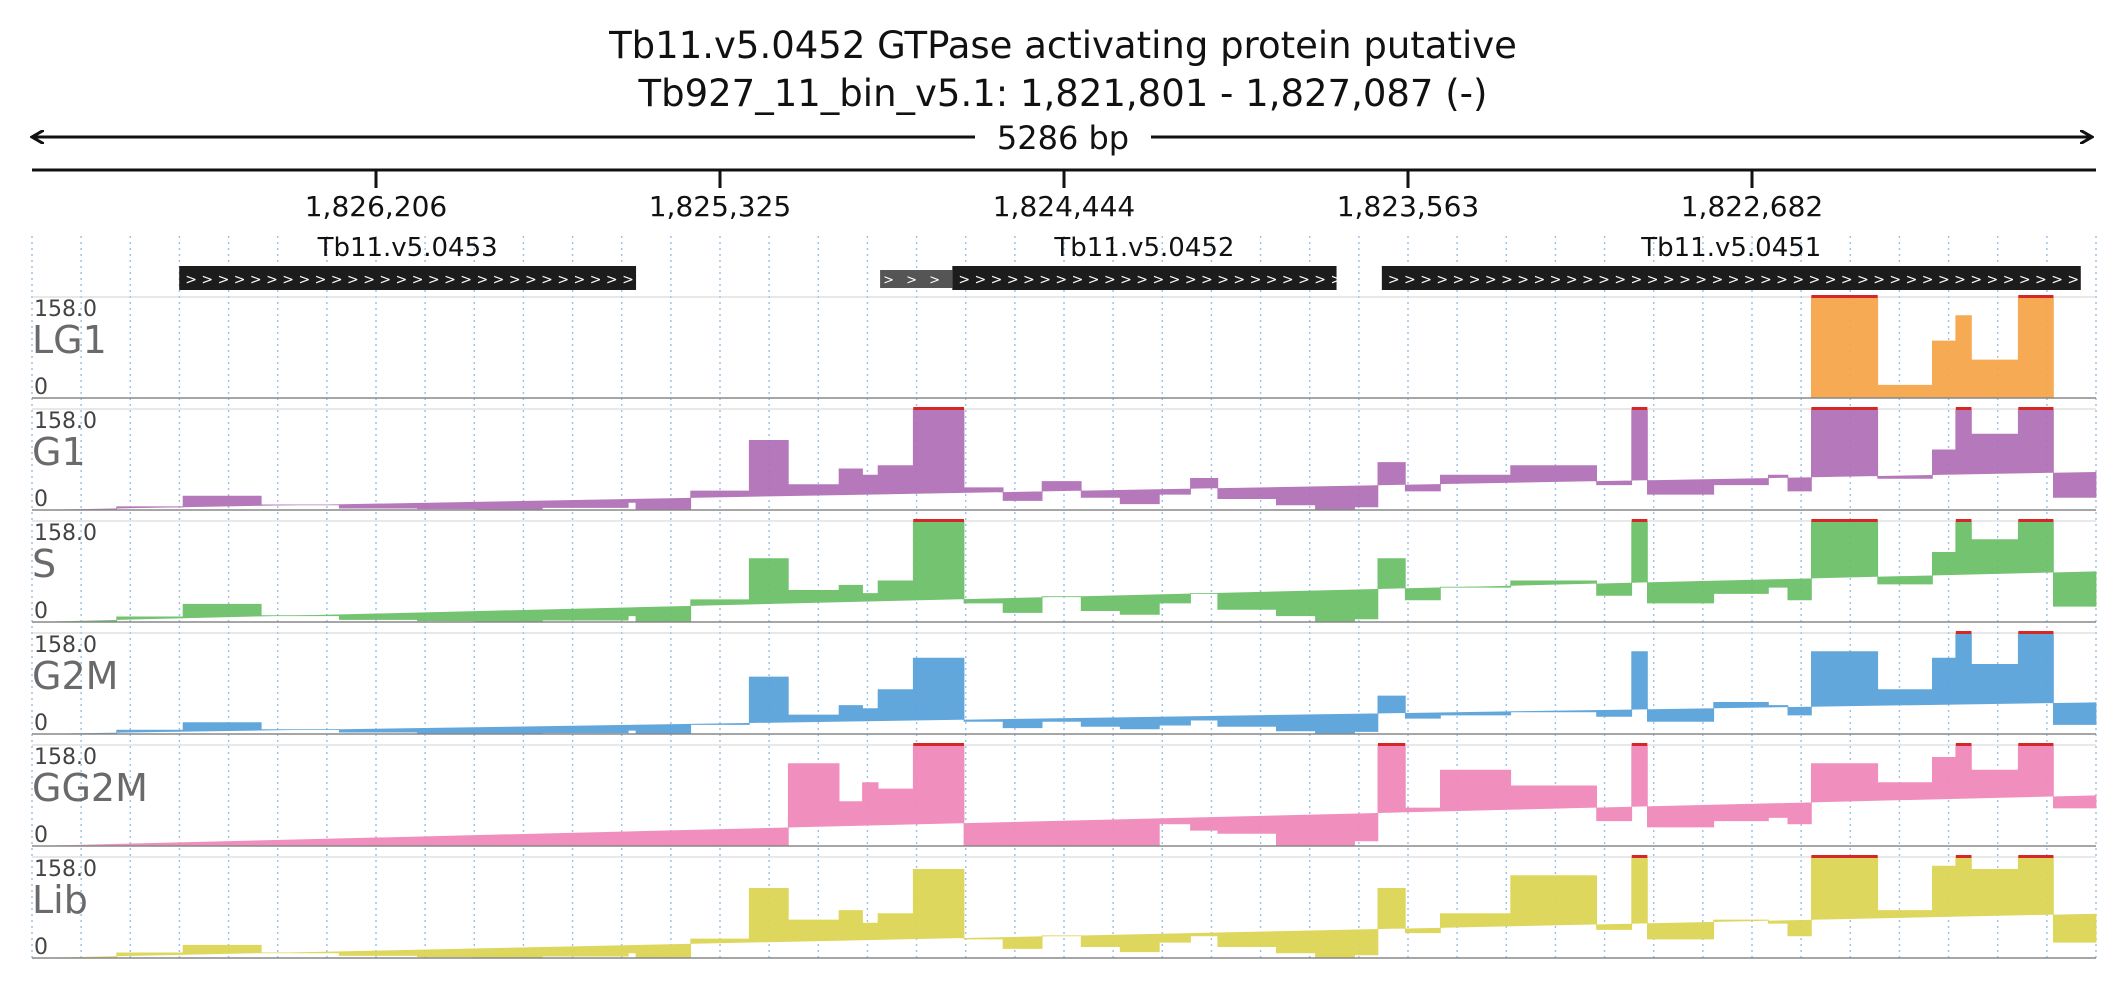 This screenshot has width=2126, height=1000. Describe the element at coordinates (69, 340) in the screenshot. I see `track-name: LG1` at that location.